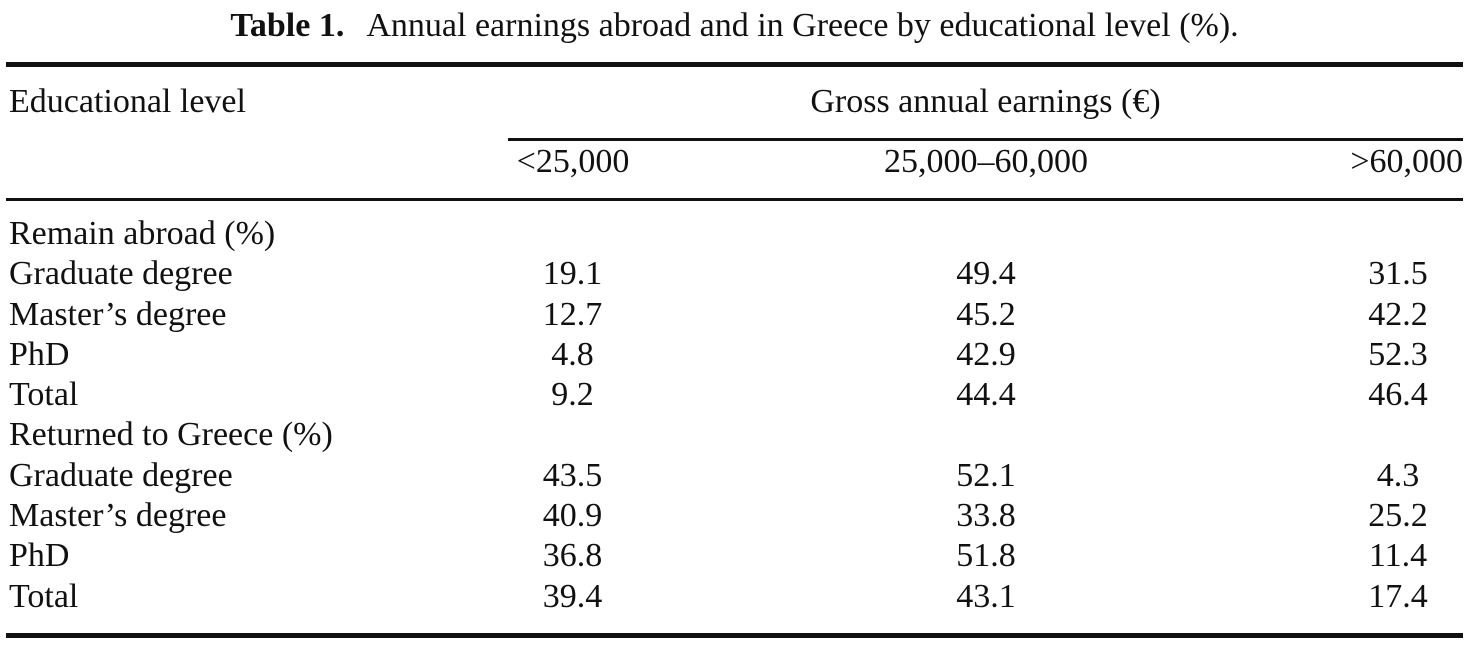  What do you see at coordinates (734, 395) in the screenshot?
I see `table-row: Total 9.2 44.4 46.4` at bounding box center [734, 395].